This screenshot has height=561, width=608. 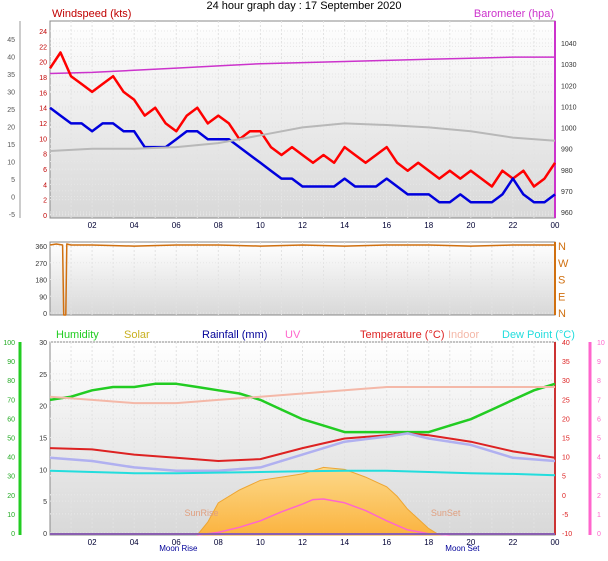 What do you see at coordinates (569, 129) in the screenshot?
I see `barometer-tick-label: 1000` at bounding box center [569, 129].